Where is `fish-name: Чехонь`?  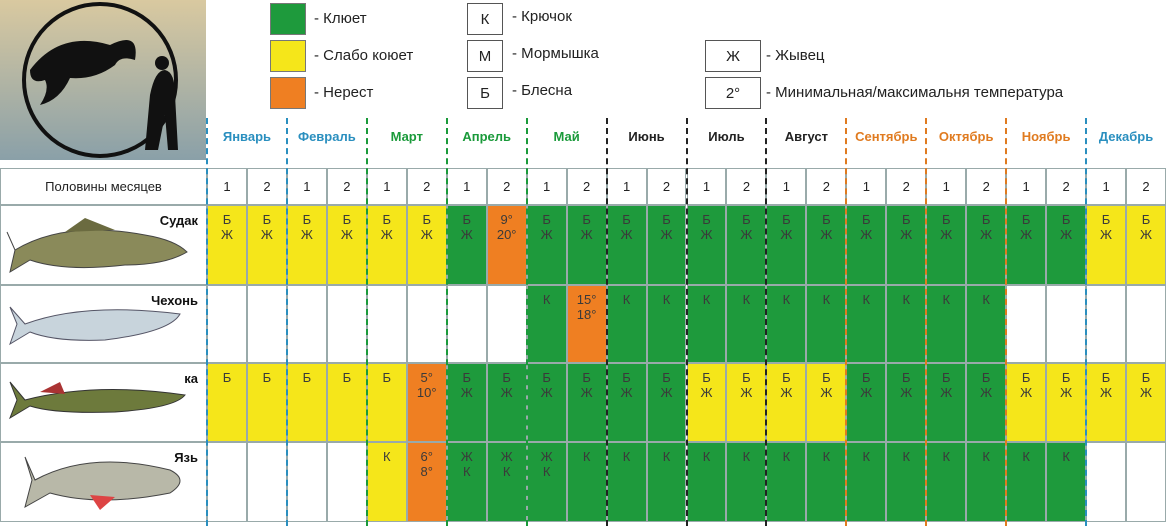 fish-name: Чехонь is located at coordinates (174, 300).